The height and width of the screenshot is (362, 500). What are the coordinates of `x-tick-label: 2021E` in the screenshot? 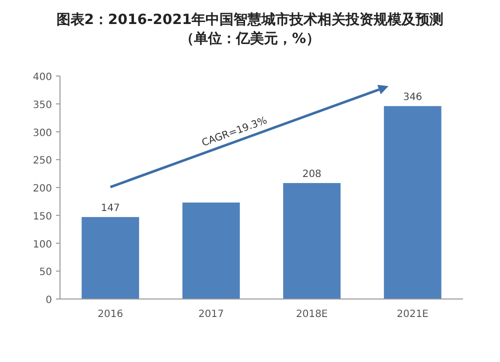 It's located at (412, 314).